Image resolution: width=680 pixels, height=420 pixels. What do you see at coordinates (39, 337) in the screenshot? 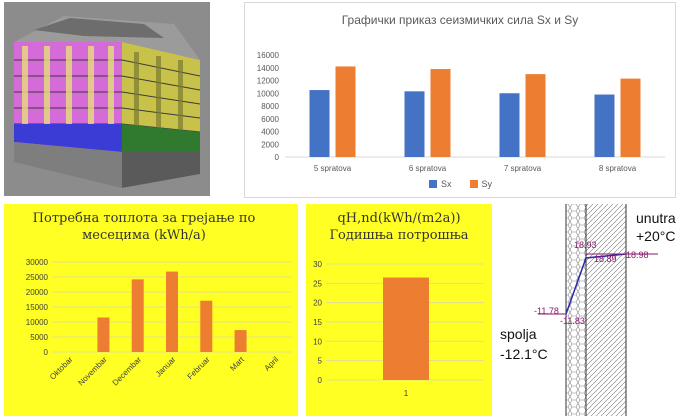
I see `y-tick-label: 5000` at bounding box center [39, 337].